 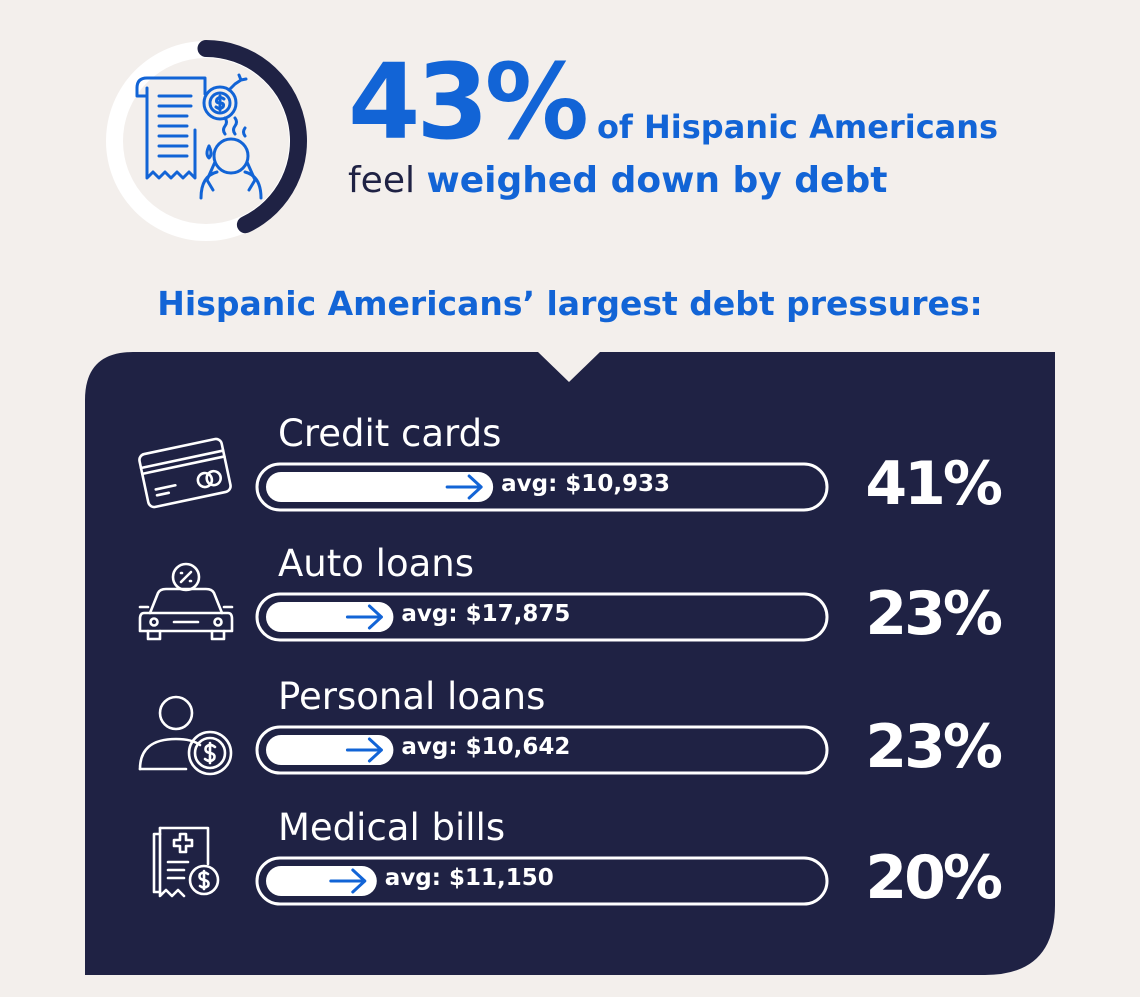 I want to click on ring-progress-arc, so click(x=252, y=137).